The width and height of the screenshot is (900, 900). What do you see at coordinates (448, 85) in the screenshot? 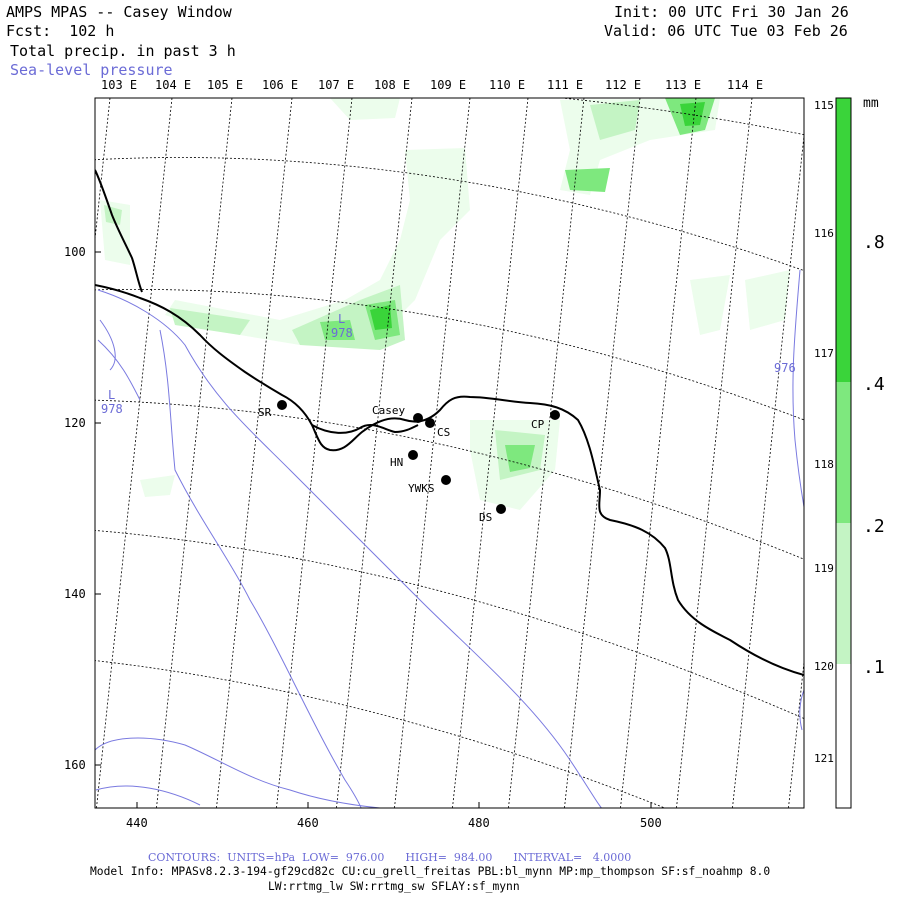
I see `lon-label: 109 E` at bounding box center [448, 85].